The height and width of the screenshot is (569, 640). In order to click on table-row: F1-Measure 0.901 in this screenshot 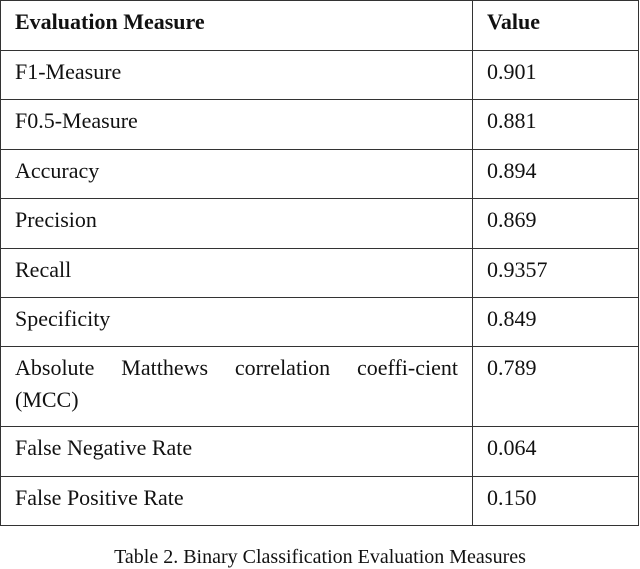, I will do `click(319, 75)`.